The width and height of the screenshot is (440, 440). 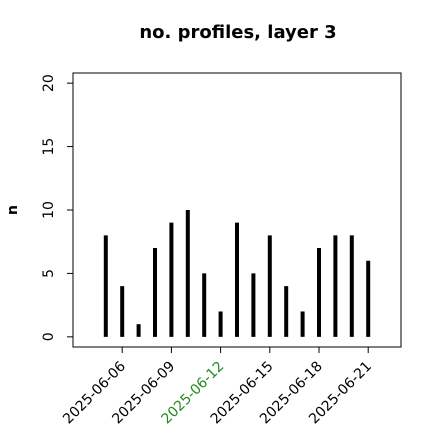 I want to click on y-tick-label: 5, so click(x=49, y=273).